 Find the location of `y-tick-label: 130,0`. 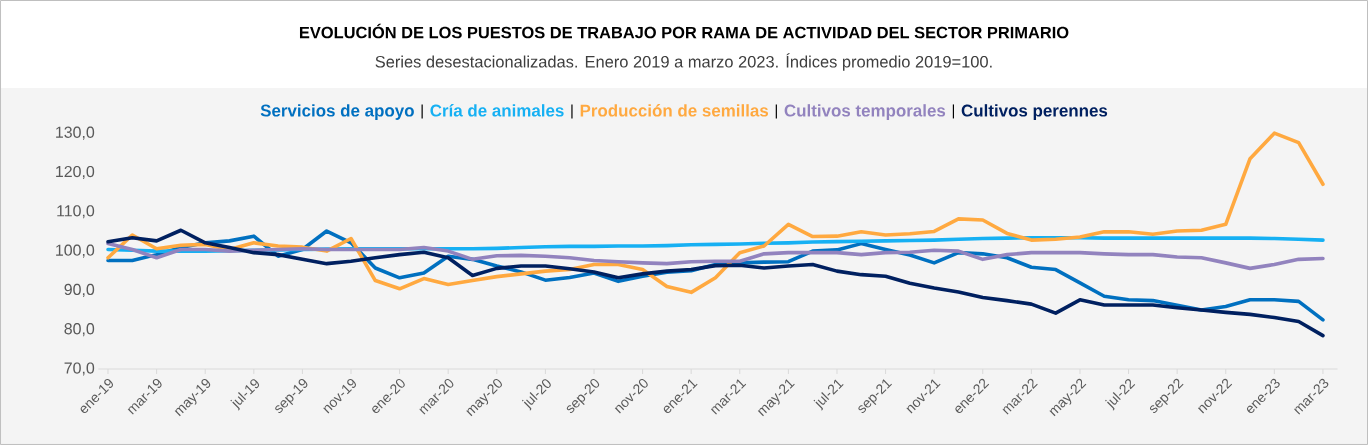

y-tick-label: 130,0 is located at coordinates (75, 133).